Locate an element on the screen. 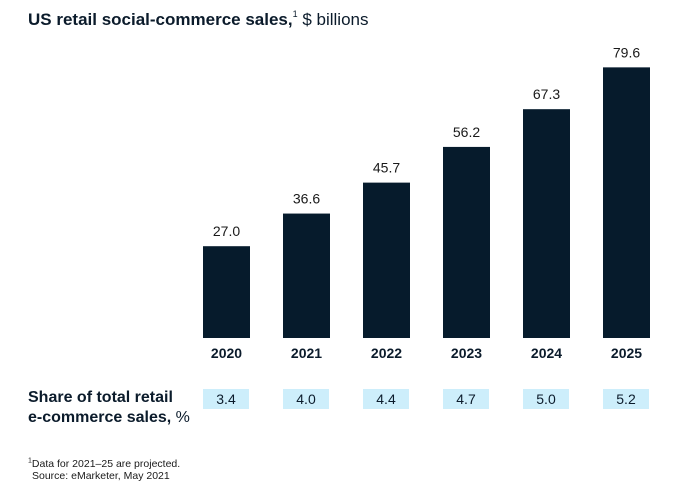 The image size is (700, 488). year-label-2024: 2024 is located at coordinates (546, 353).